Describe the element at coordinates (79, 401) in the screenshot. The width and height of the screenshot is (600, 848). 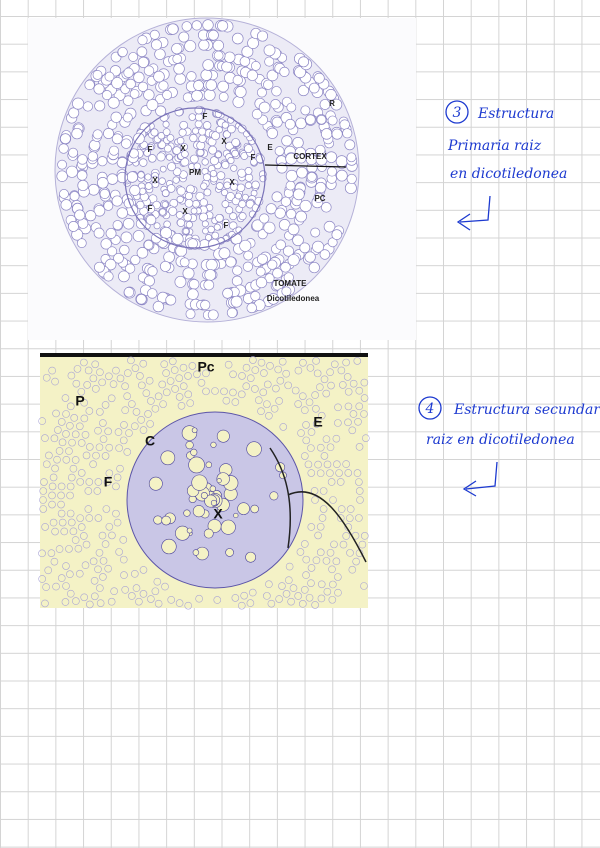
I see `figure-label: P` at that location.